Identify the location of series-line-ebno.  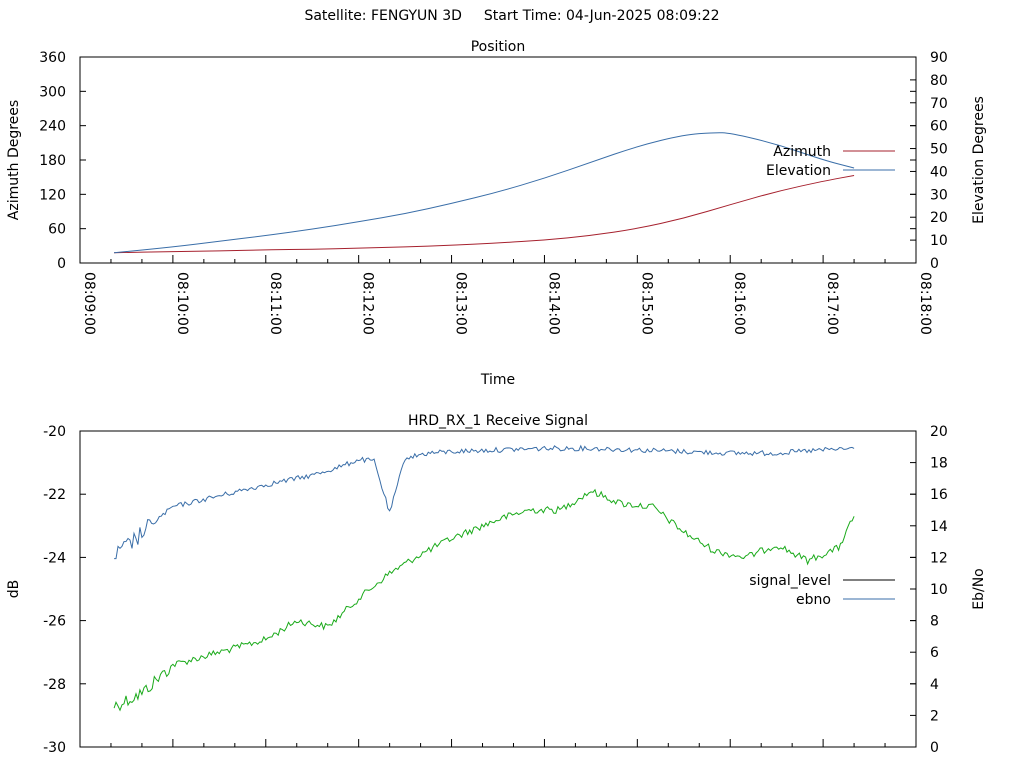
(484, 502).